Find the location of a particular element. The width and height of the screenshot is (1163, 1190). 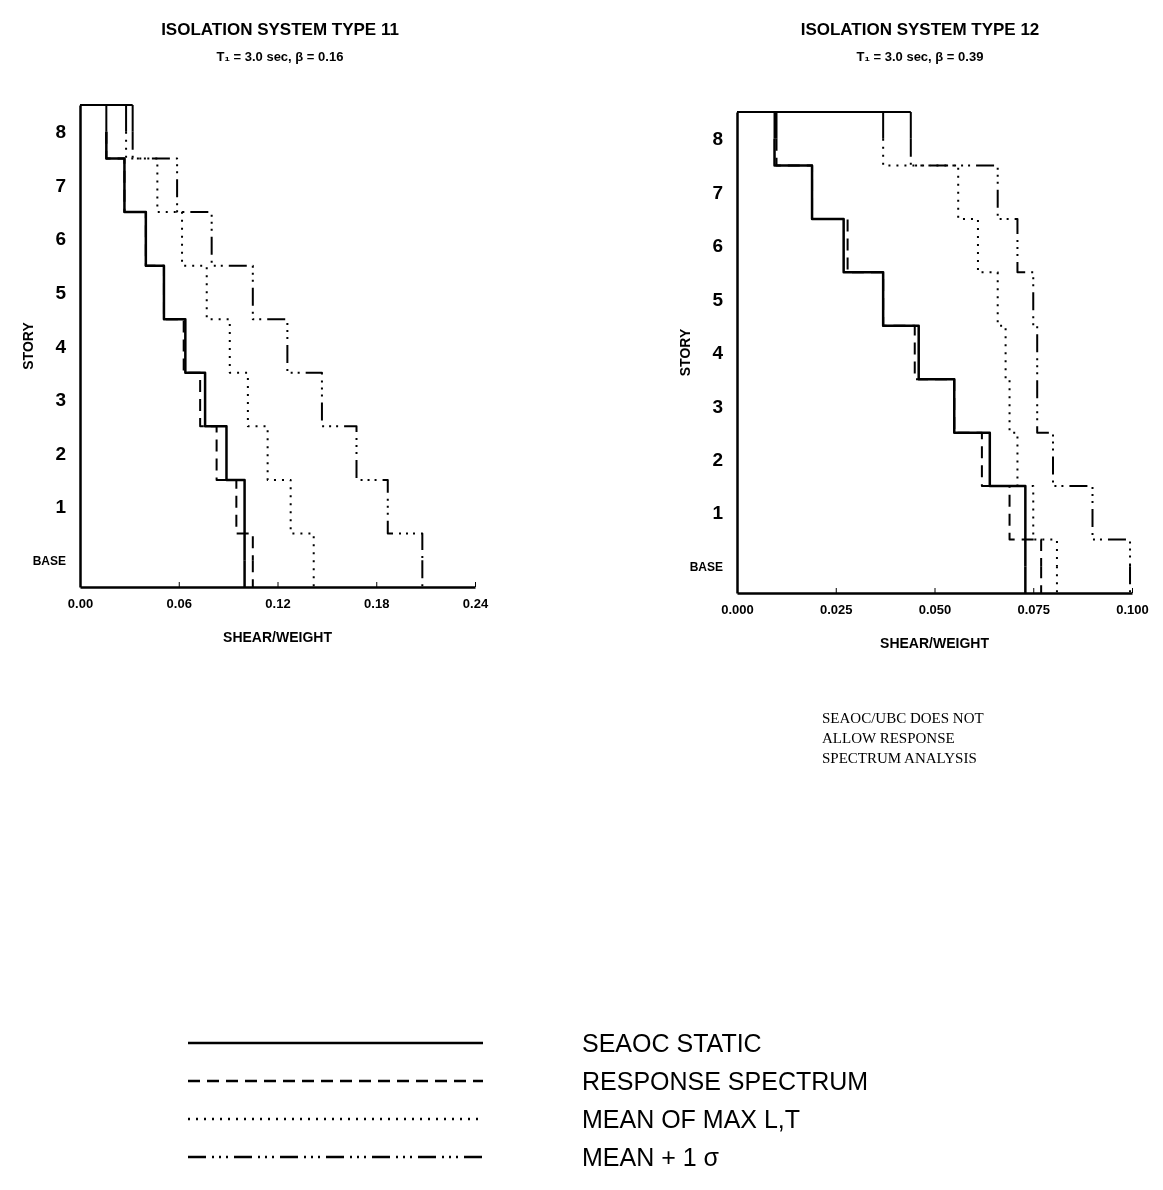

text: RESPONSE SPECTRUM is located at coordinates (725, 1081).